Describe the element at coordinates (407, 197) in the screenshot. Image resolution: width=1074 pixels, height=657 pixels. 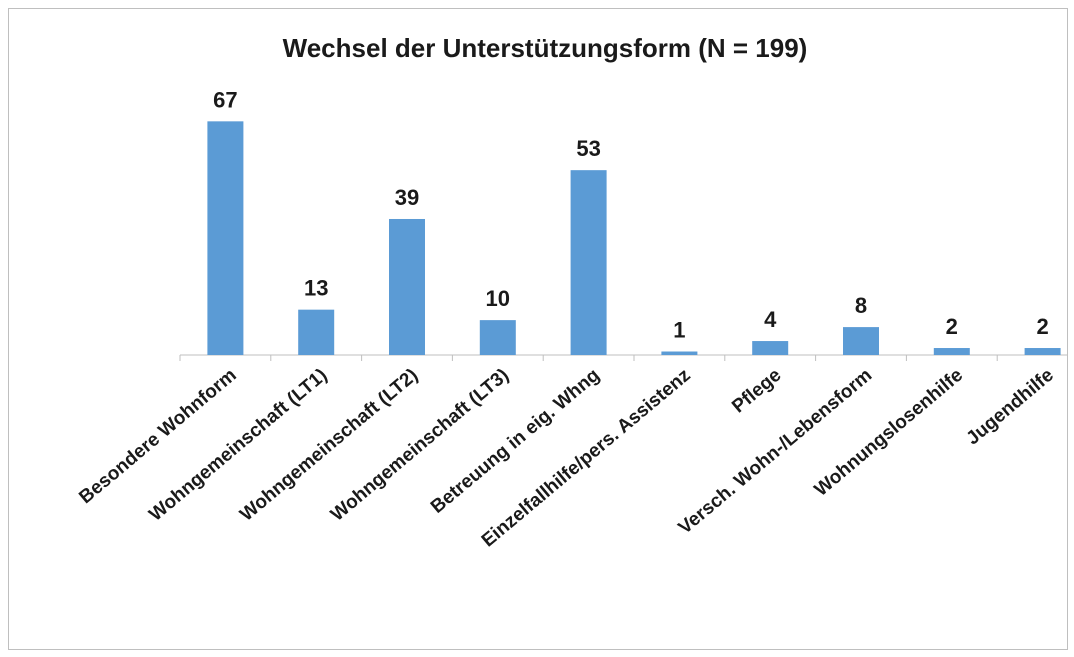
I see `value-label: 39` at that location.